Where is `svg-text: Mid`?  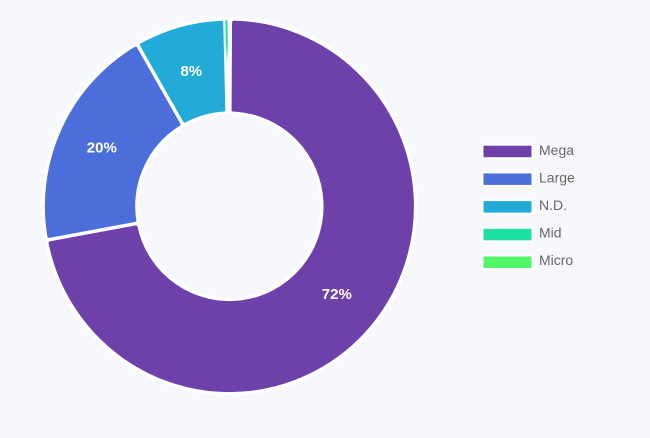 svg-text: Mid is located at coordinates (550, 233).